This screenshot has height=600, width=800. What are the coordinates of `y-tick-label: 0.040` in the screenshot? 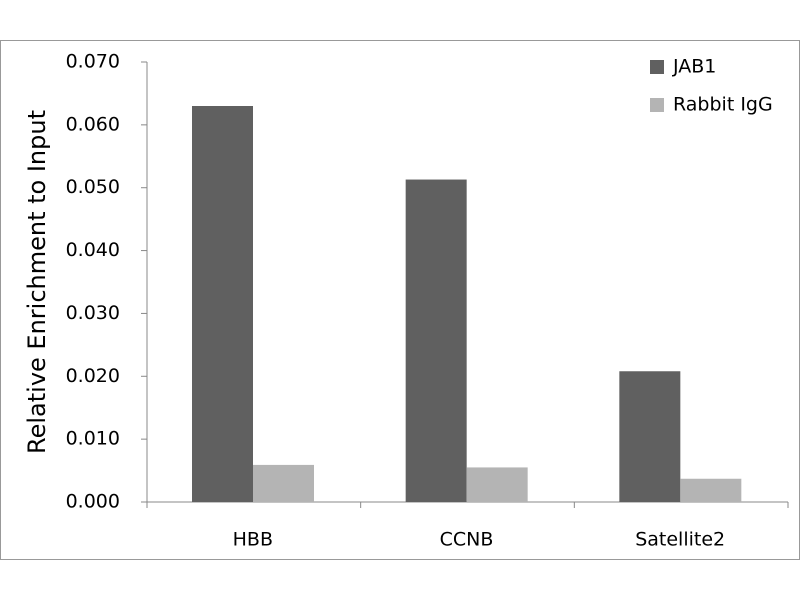 It's located at (93, 250).